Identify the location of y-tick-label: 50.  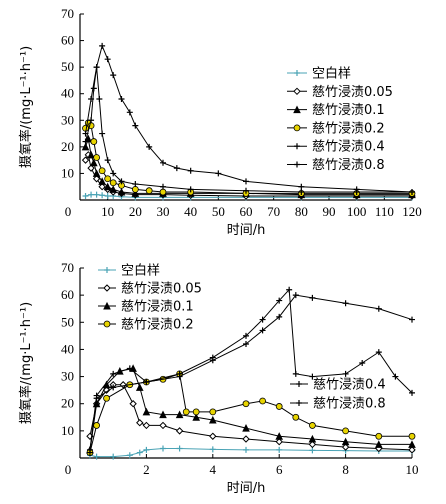
(67, 66).